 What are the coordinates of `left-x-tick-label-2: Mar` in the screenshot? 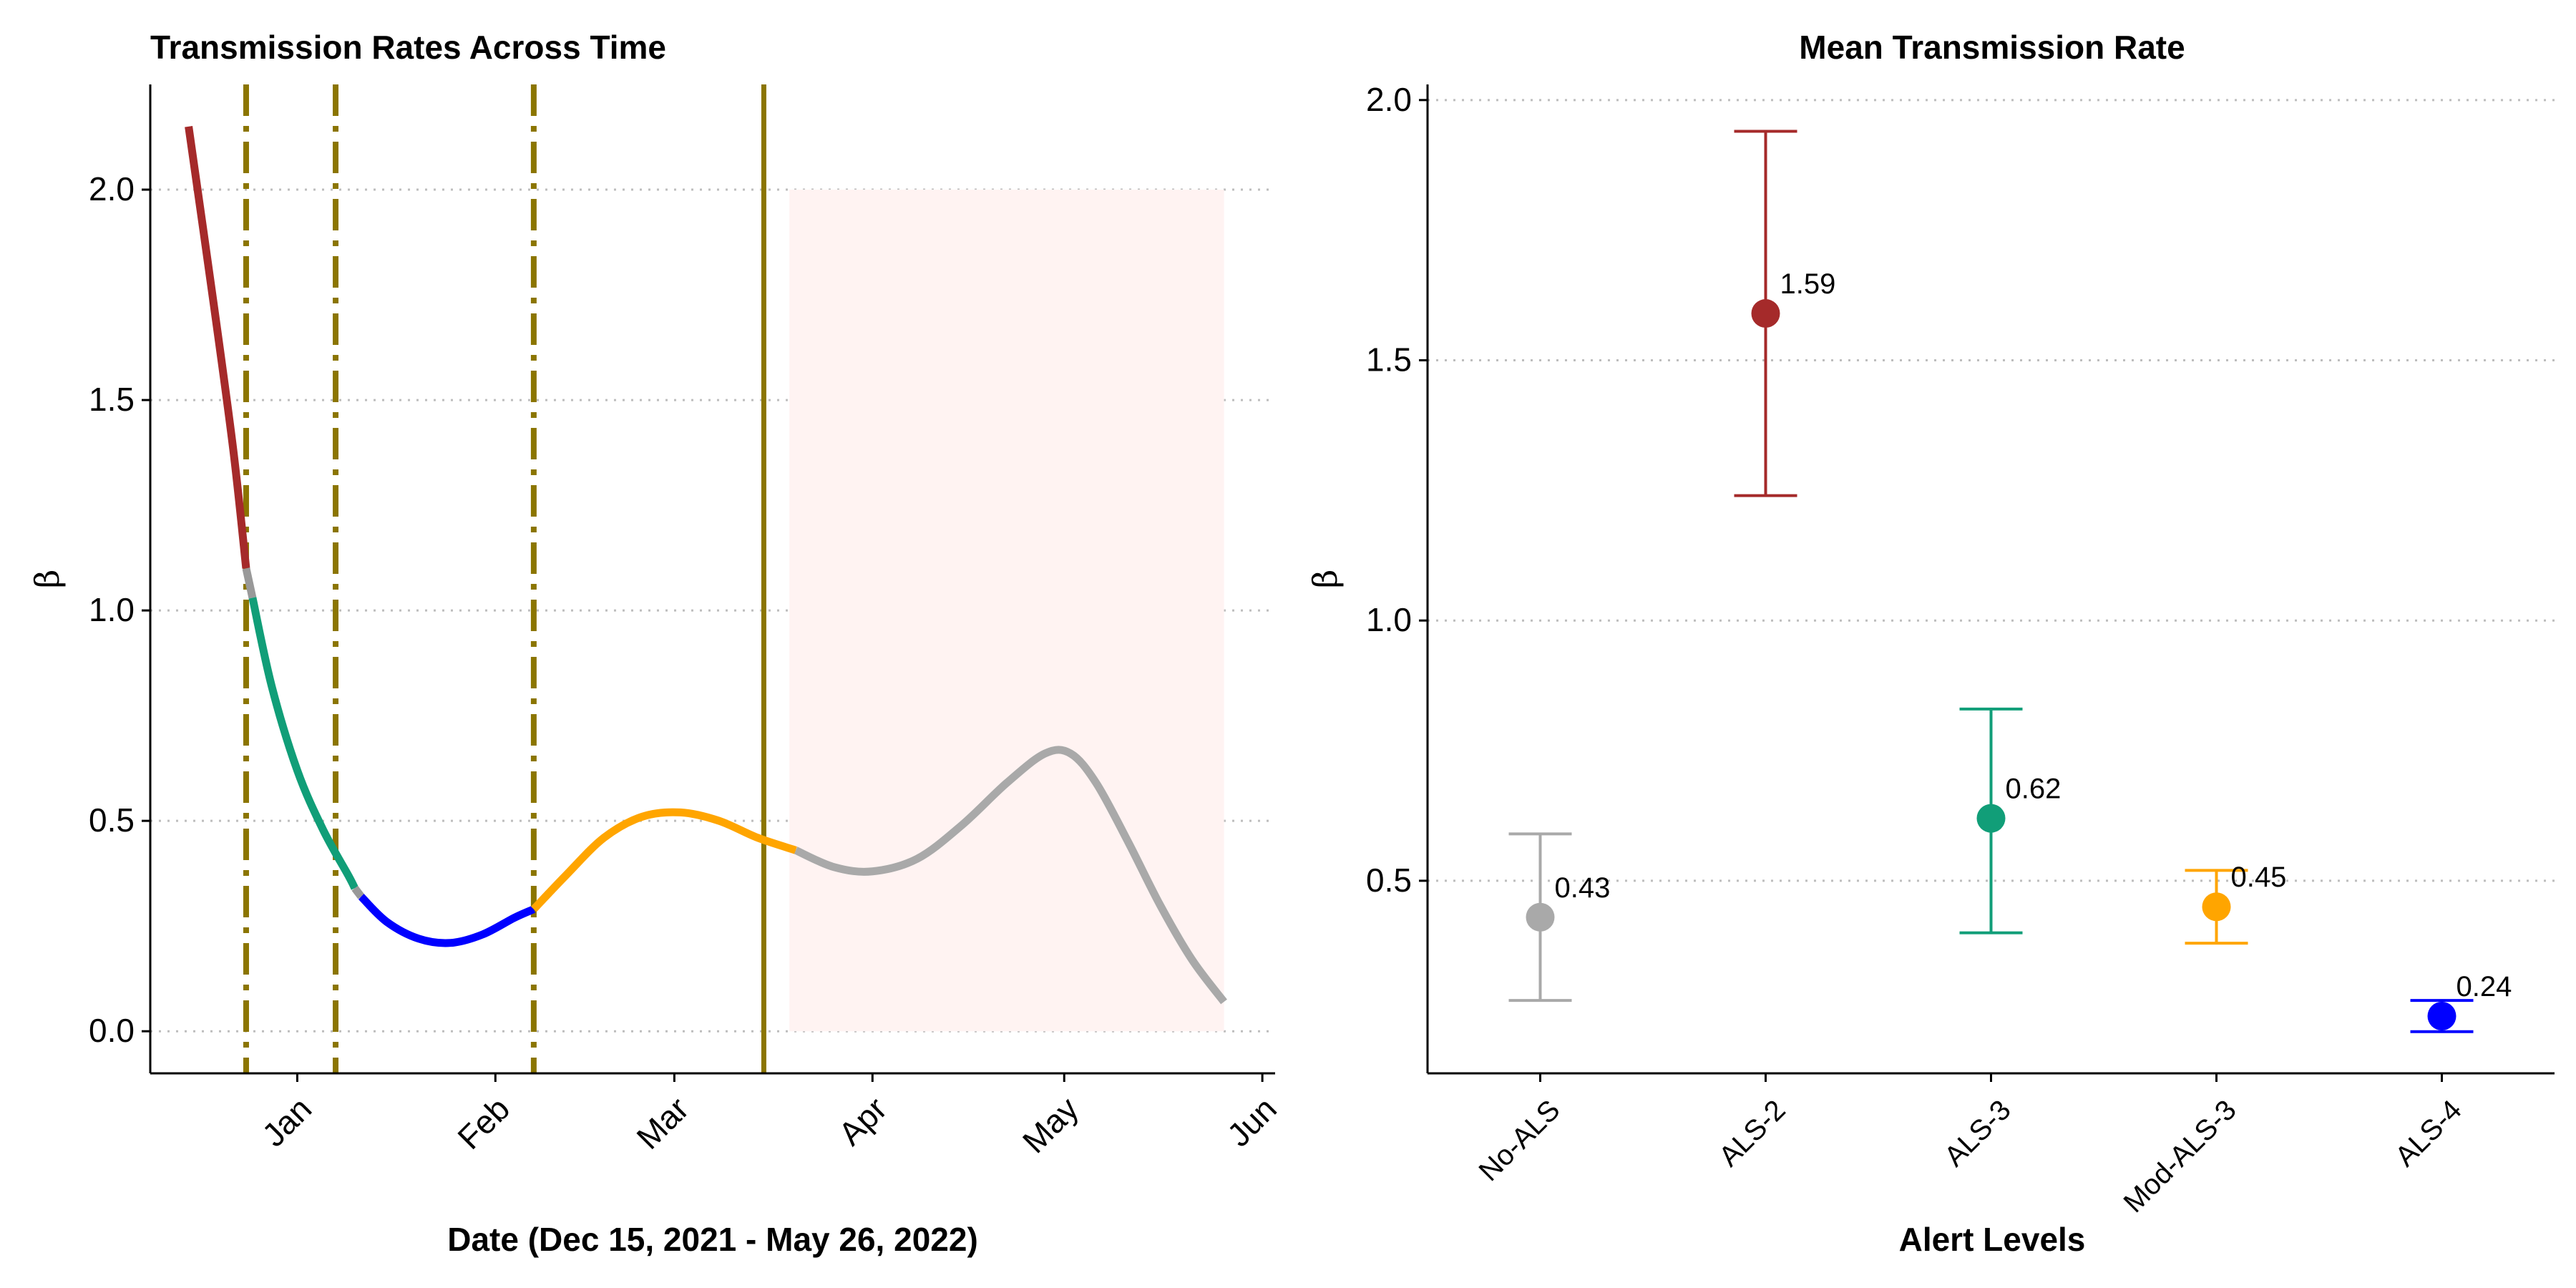 It's located at (662, 1123).